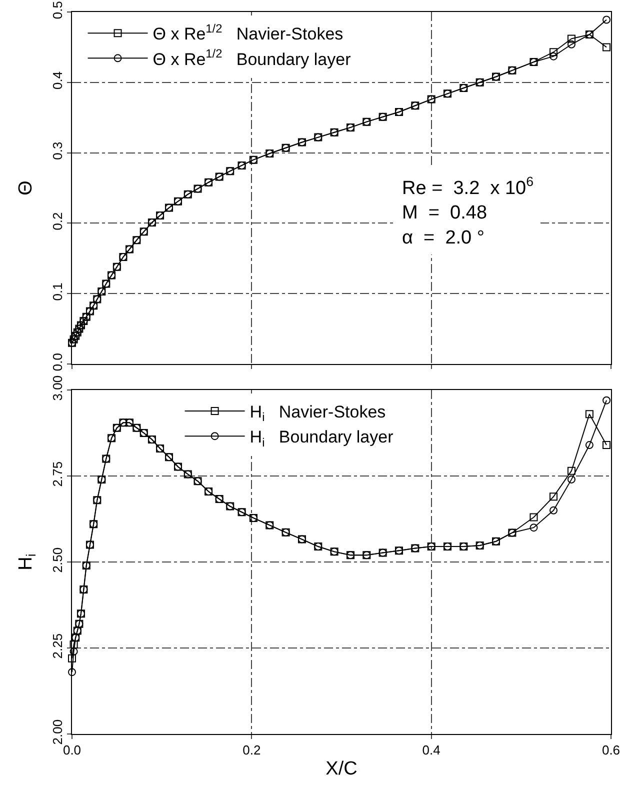 This screenshot has width=627, height=790. Describe the element at coordinates (252, 57) in the screenshot. I see `legend-label: Θ x Re$^{1/2}$ Boundary layer` at that location.